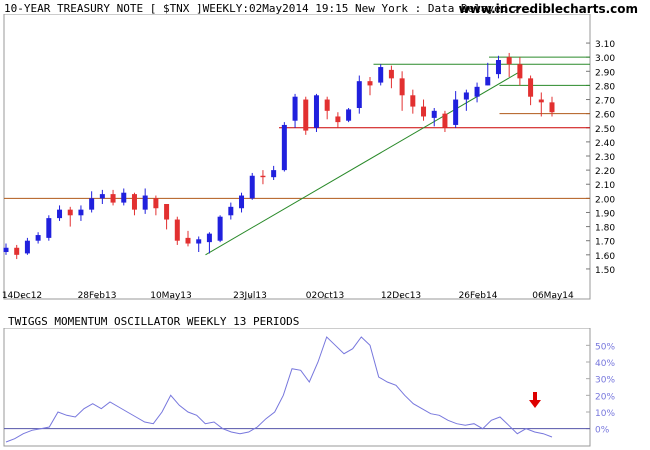  Describe the element at coordinates (171, 296) in the screenshot. I see `price-x-tick-label: 10May13` at that location.